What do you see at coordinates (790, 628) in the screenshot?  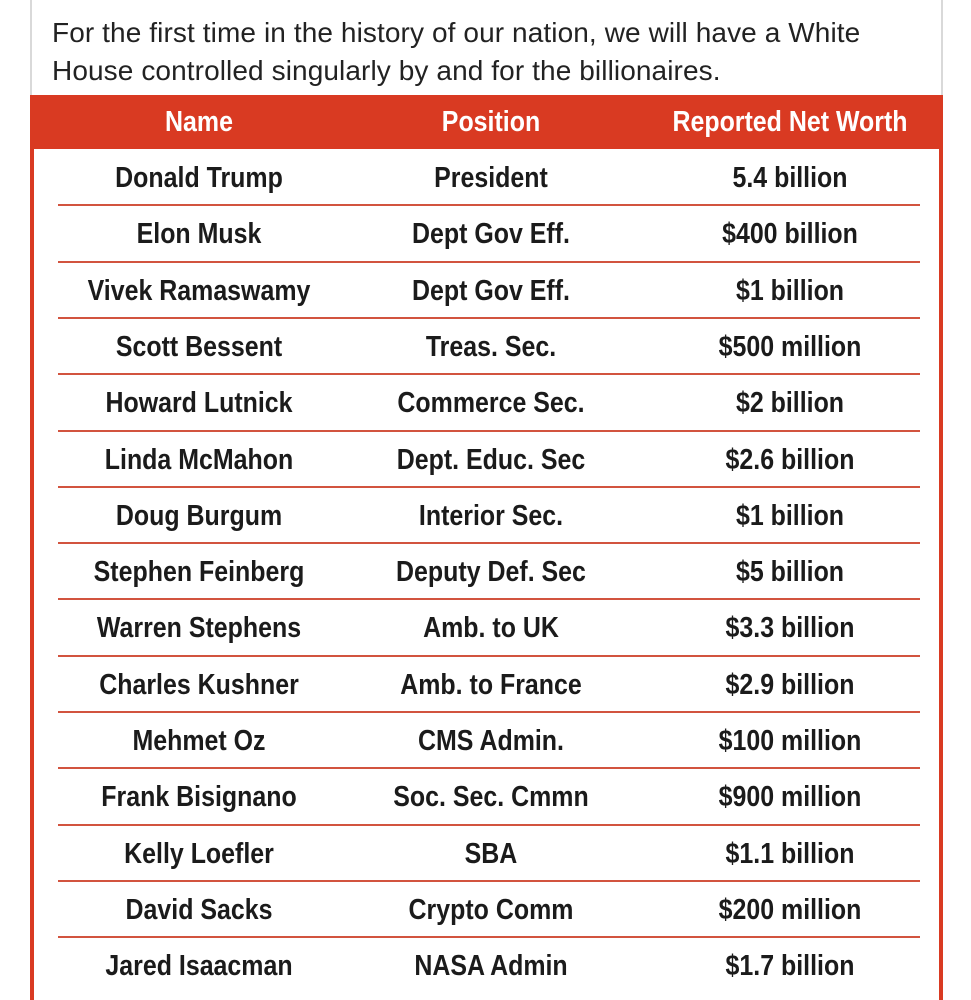 I see `cell-net-worth: $3.3 billion` at bounding box center [790, 628].